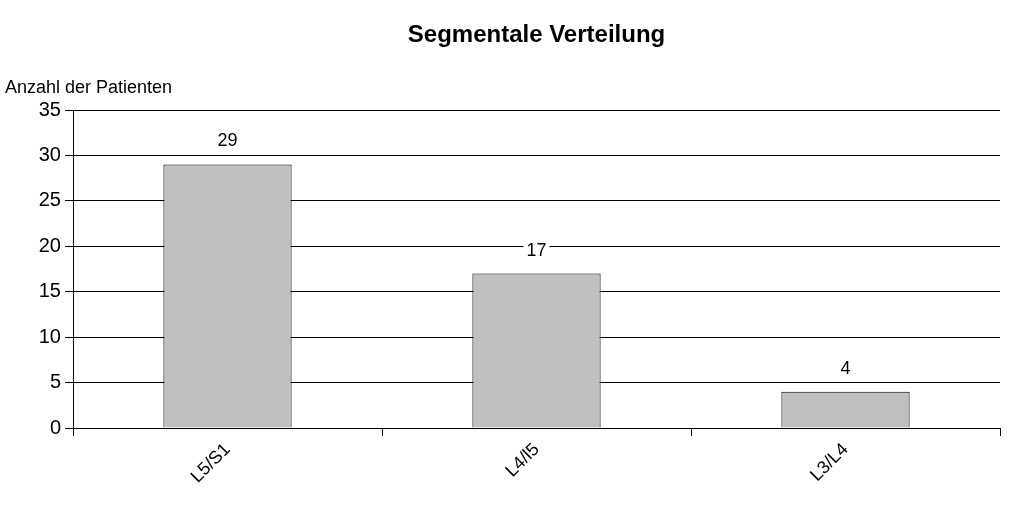 The height and width of the screenshot is (518, 1017). Describe the element at coordinates (55, 381) in the screenshot. I see `y-tick-label: 5` at that location.